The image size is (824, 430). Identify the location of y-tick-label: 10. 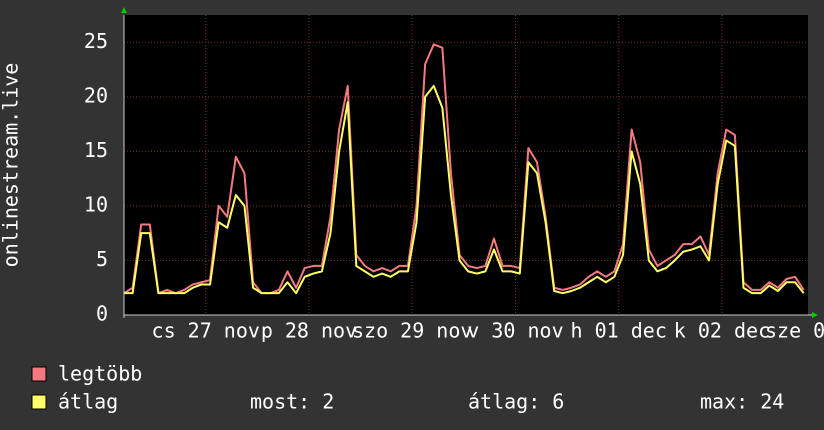
(96, 204).